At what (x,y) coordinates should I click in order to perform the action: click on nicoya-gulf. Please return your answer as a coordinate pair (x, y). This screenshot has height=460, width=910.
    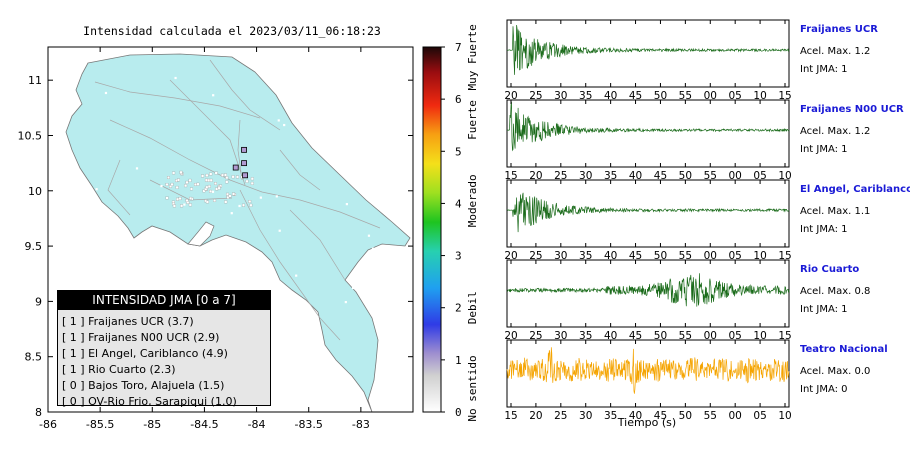
    Looking at the image, I should click on (201, 234).